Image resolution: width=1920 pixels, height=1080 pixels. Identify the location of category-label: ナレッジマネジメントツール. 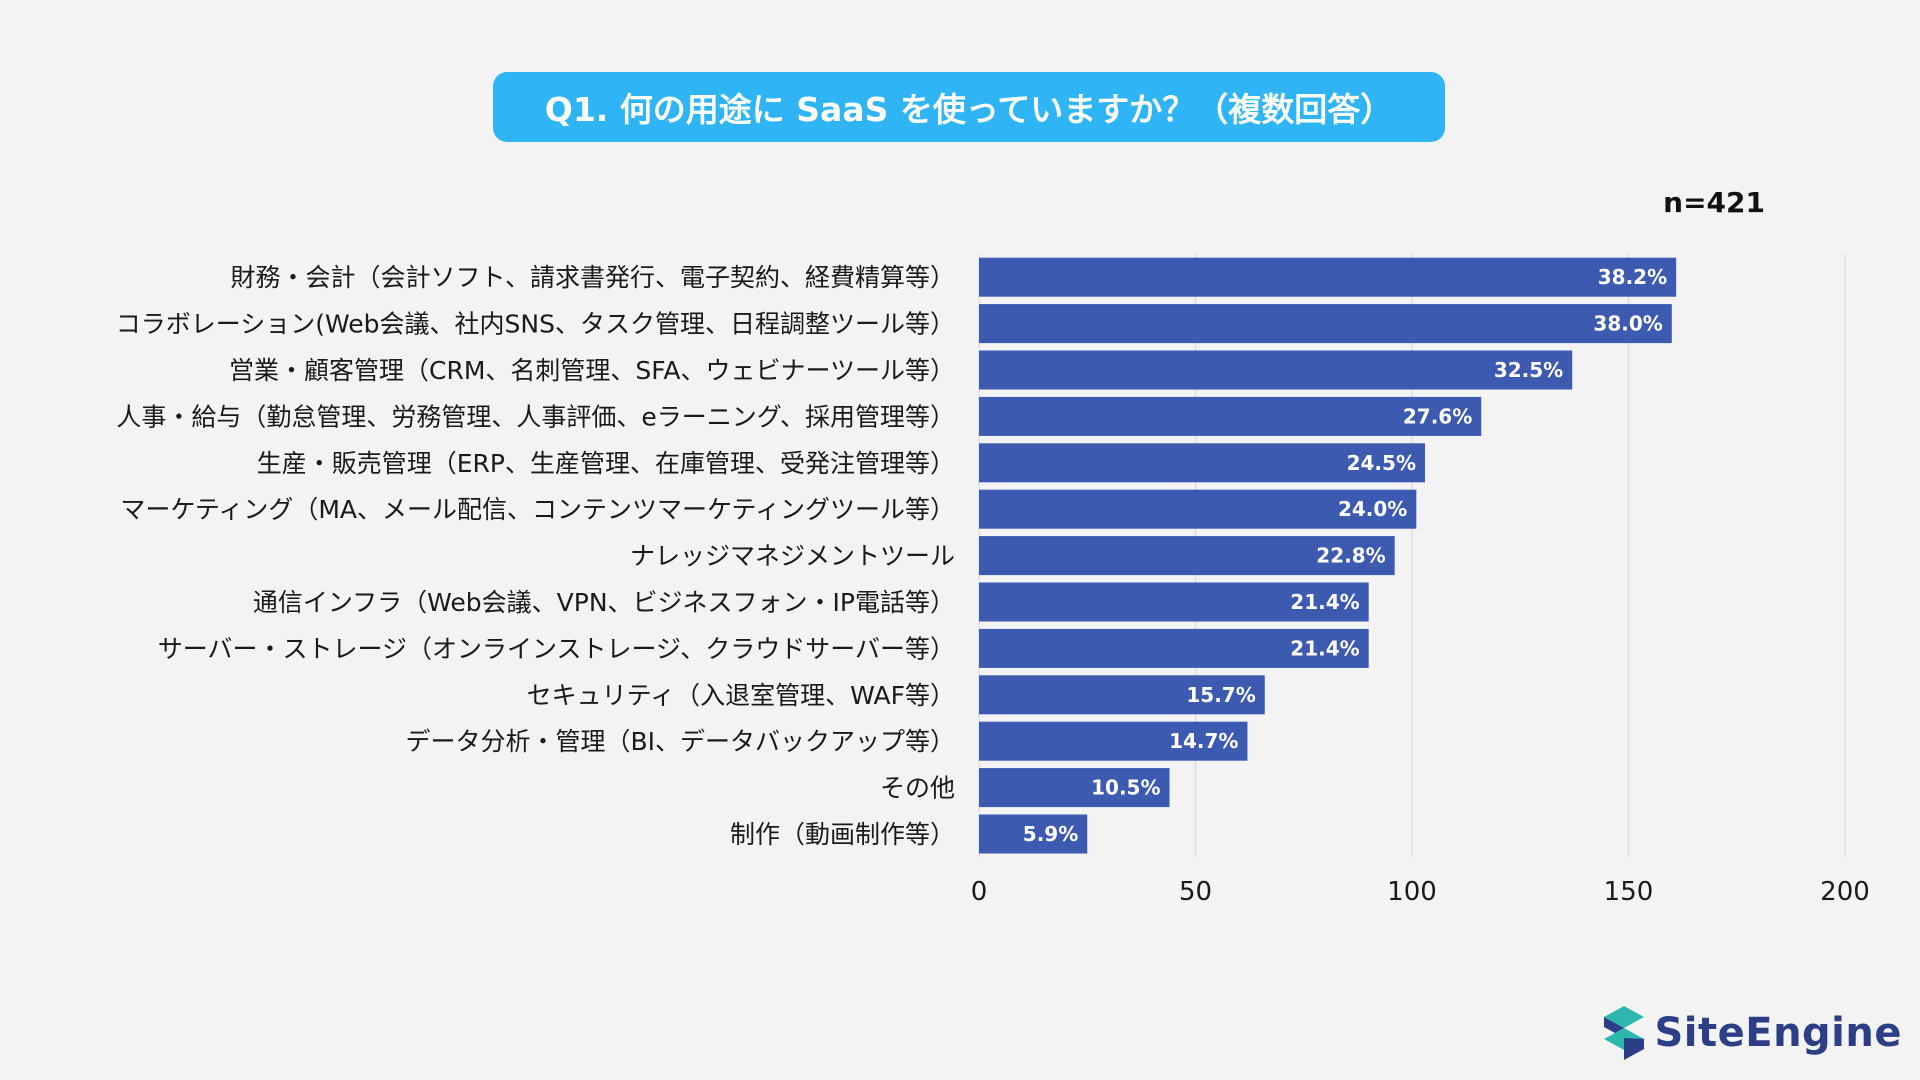
(792, 556).